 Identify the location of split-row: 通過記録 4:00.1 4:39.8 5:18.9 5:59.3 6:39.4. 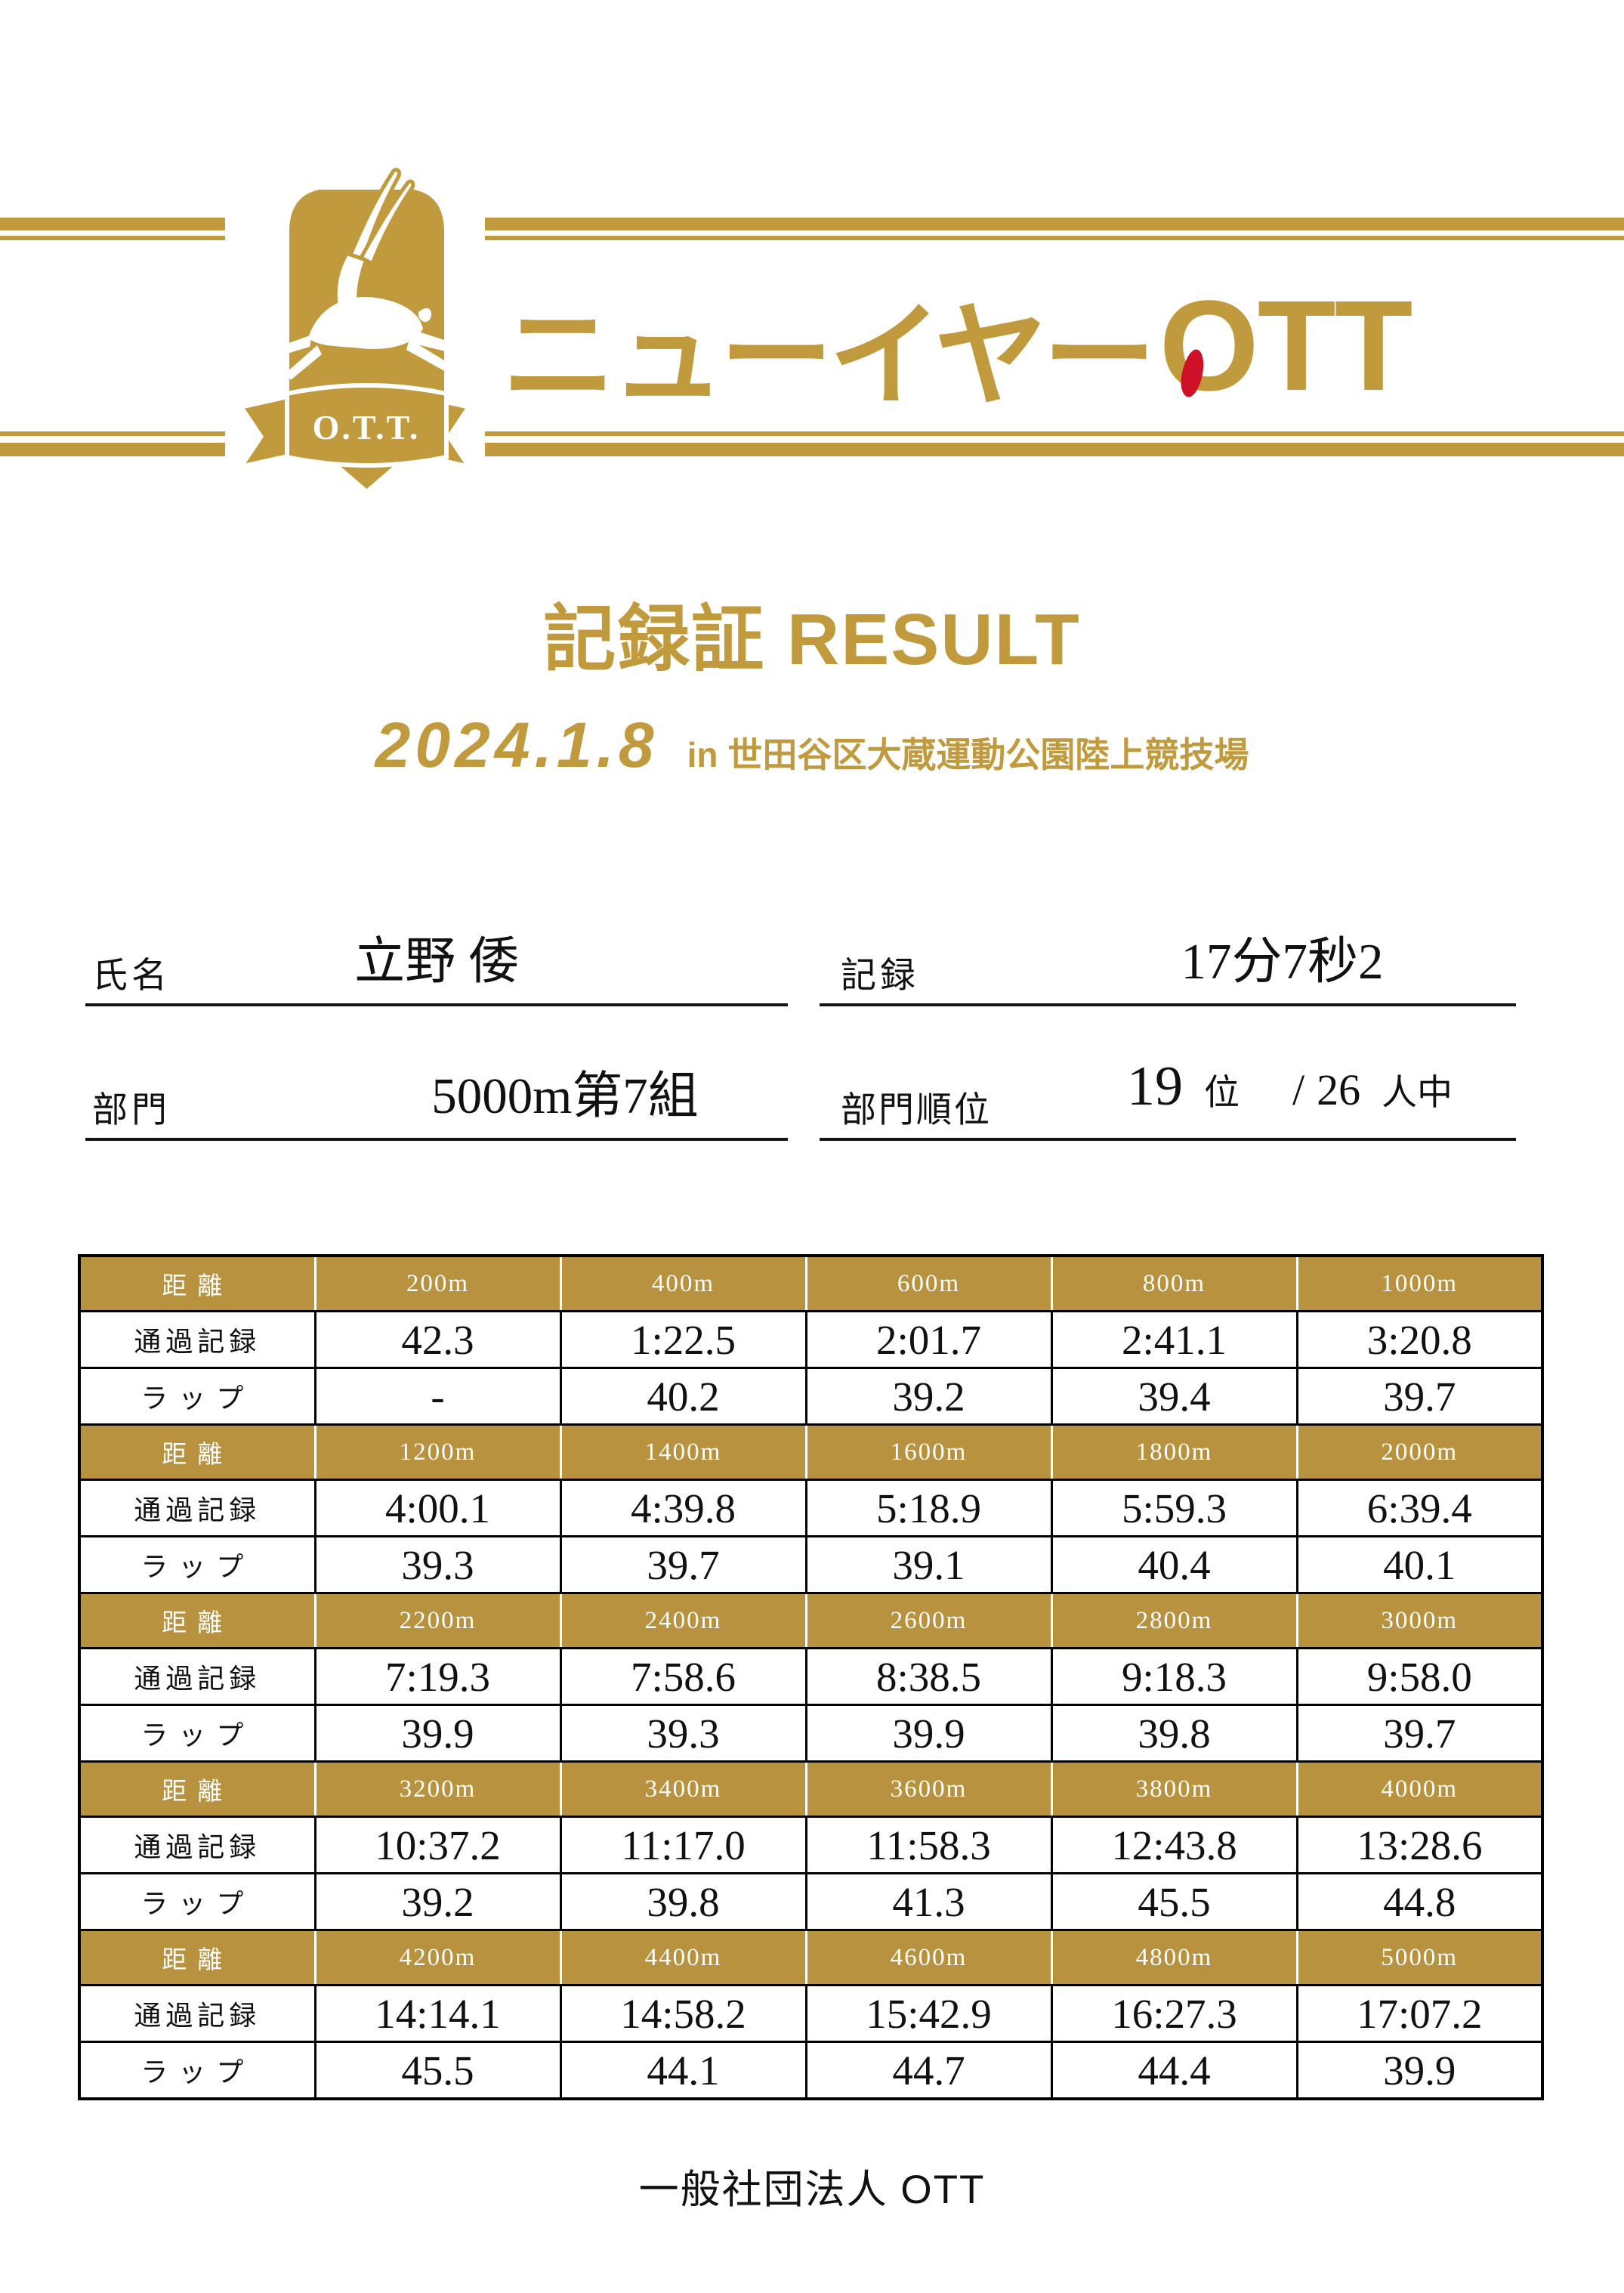
(811, 1508).